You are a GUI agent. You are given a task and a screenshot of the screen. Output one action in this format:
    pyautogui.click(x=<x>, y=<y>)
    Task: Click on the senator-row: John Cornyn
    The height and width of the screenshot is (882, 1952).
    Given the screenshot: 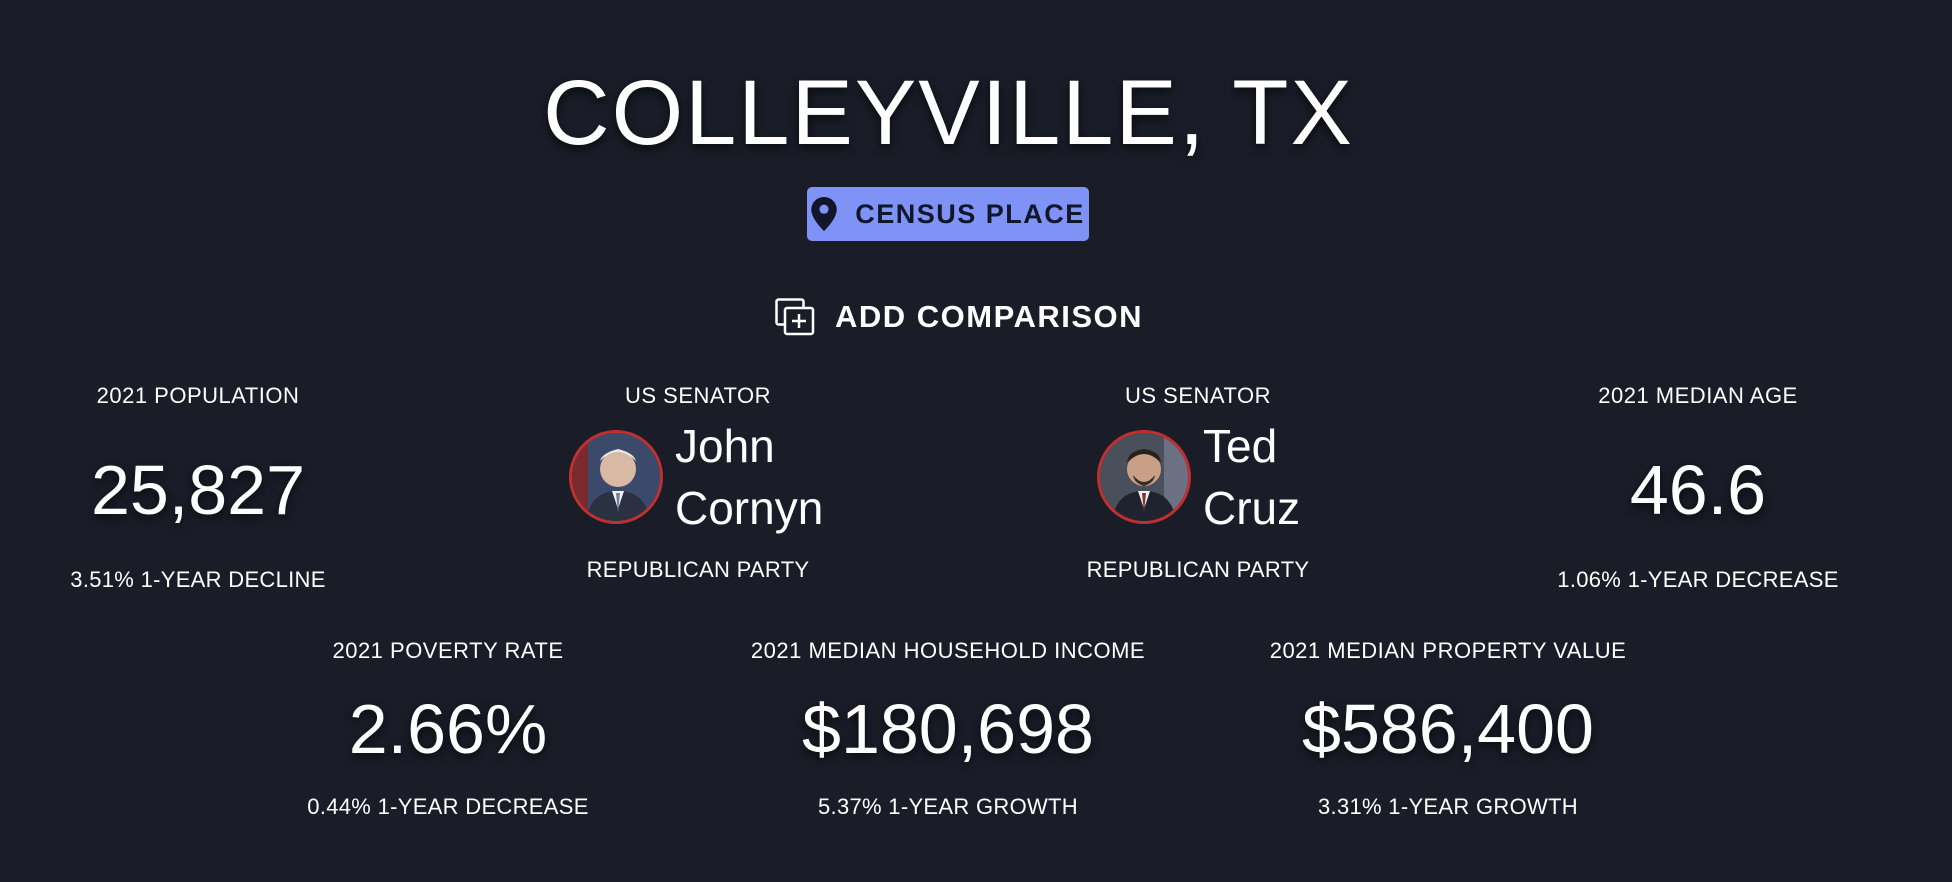 What is the action you would take?
    pyautogui.click(x=698, y=477)
    